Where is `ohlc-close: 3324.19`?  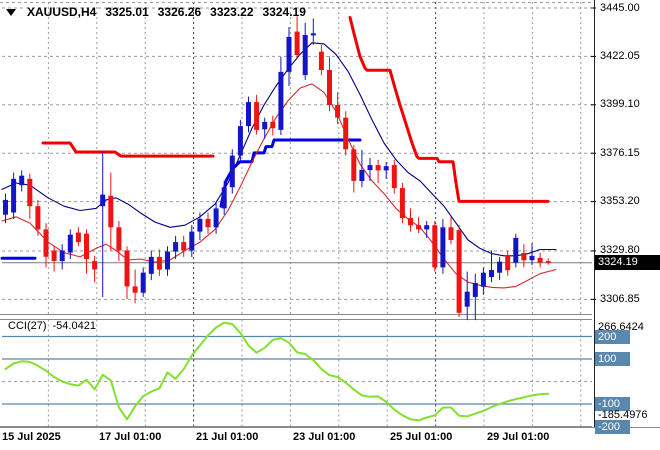 ohlc-close: 3324.19 is located at coordinates (284, 12).